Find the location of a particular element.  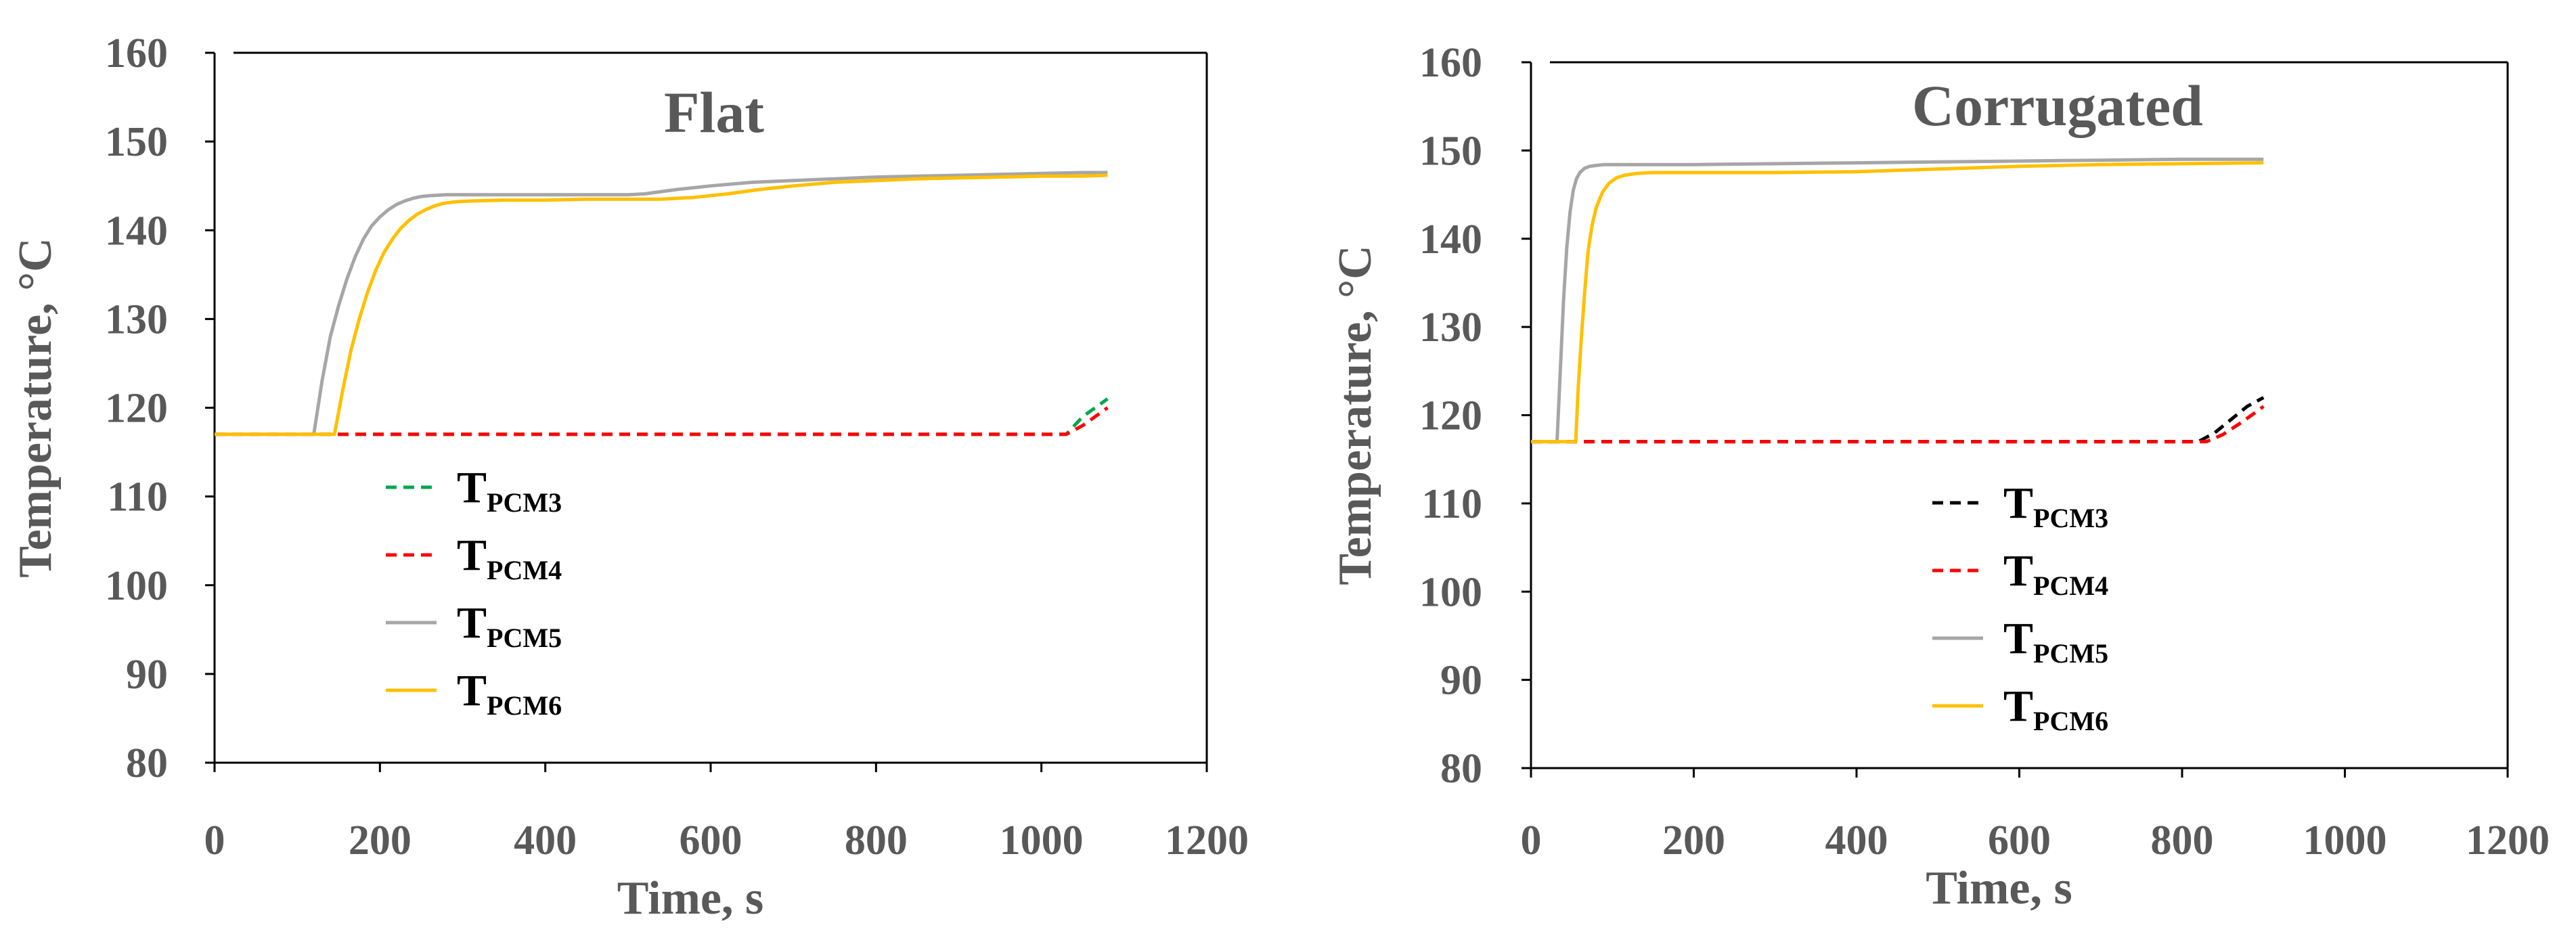

chart-title: Corrugated is located at coordinates (2057, 105).